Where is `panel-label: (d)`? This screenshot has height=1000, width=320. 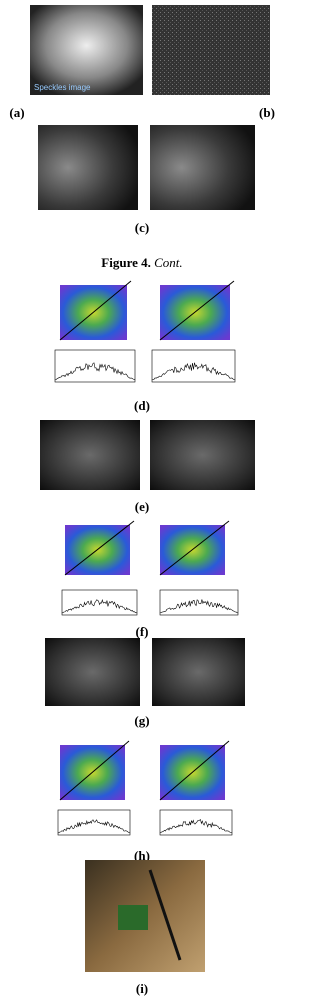
panel-label: (d) is located at coordinates (142, 405).